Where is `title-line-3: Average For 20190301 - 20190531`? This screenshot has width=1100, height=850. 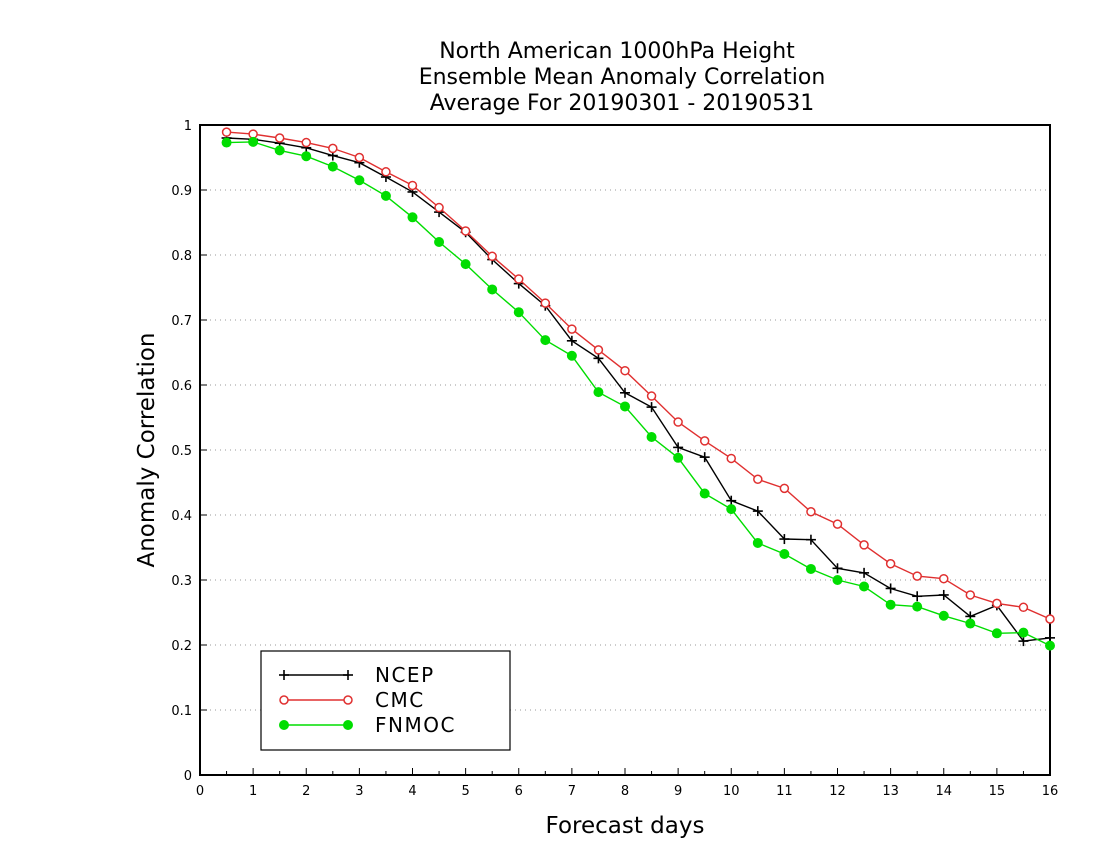 title-line-3: Average For 20190301 - 20190531 is located at coordinates (622, 103).